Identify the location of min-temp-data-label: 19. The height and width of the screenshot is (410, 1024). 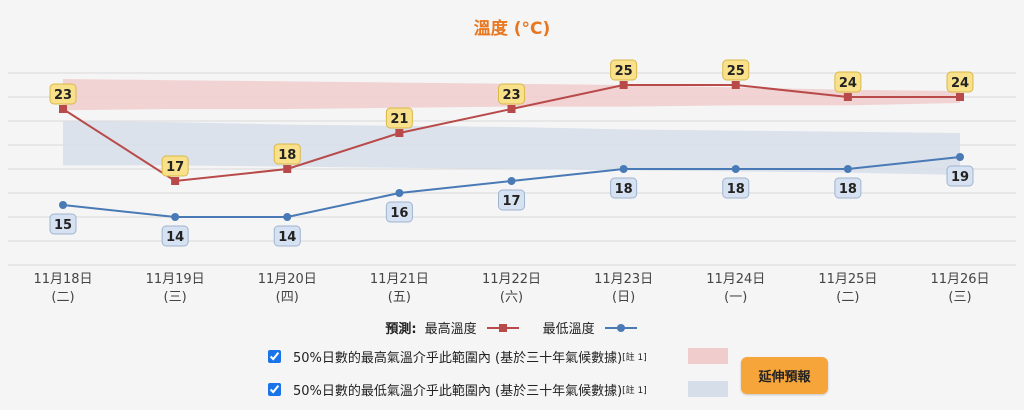
(960, 177).